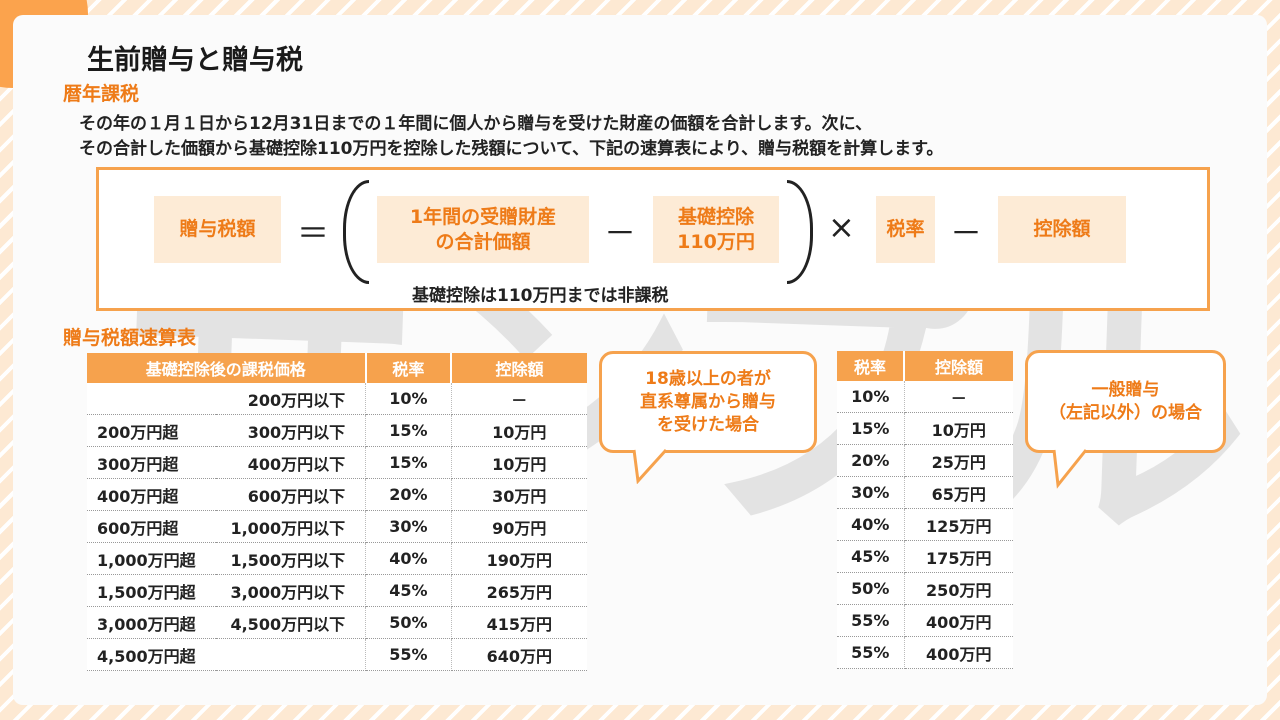 The image size is (1280, 720). What do you see at coordinates (130, 338) in the screenshot?
I see `section-heading-quick-table: 贈与税額速算表` at bounding box center [130, 338].